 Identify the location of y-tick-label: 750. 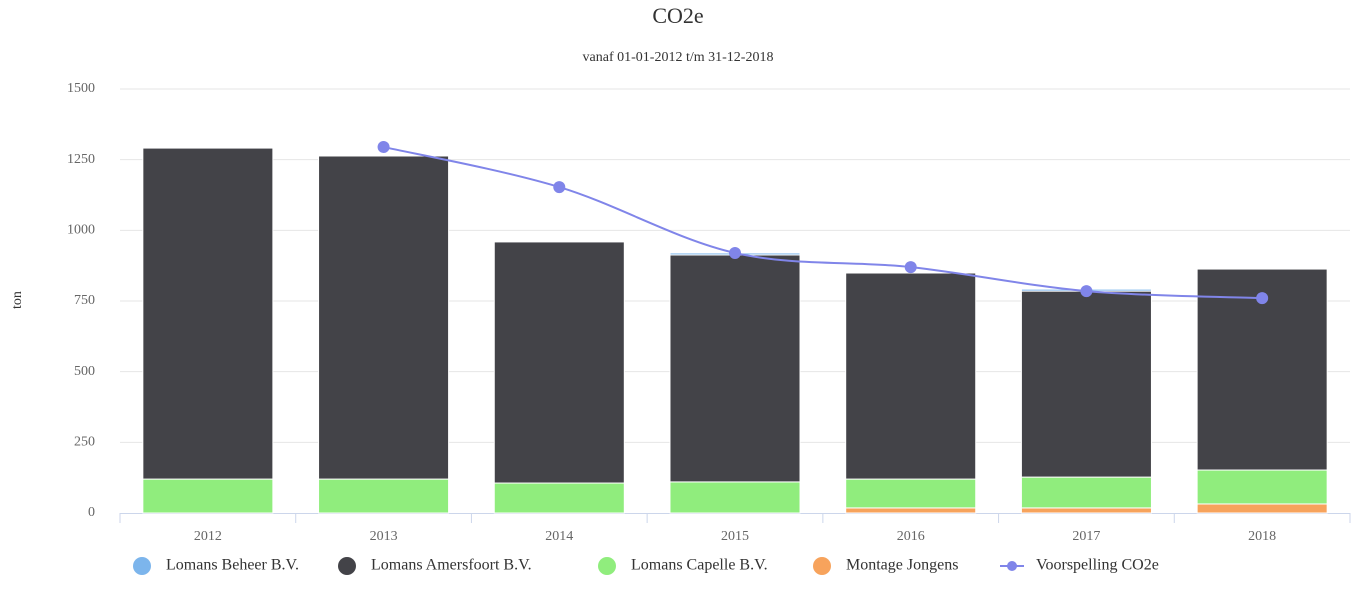
(84, 300).